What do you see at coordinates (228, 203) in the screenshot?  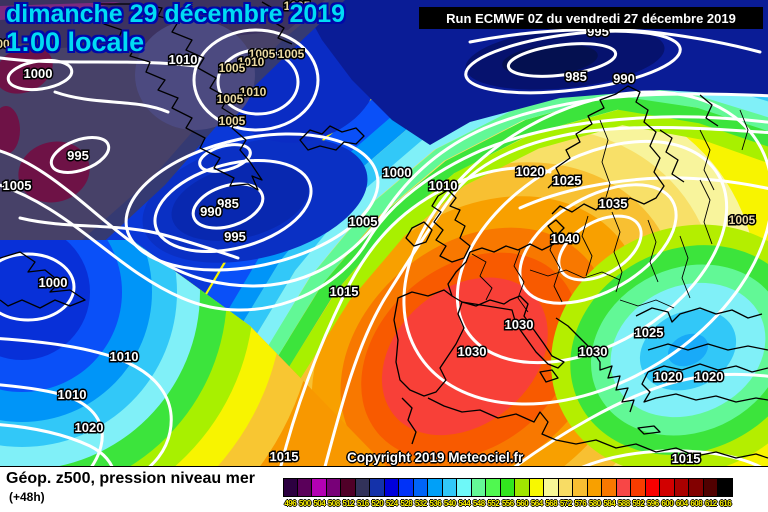 I see `pressure-label: 985` at bounding box center [228, 203].